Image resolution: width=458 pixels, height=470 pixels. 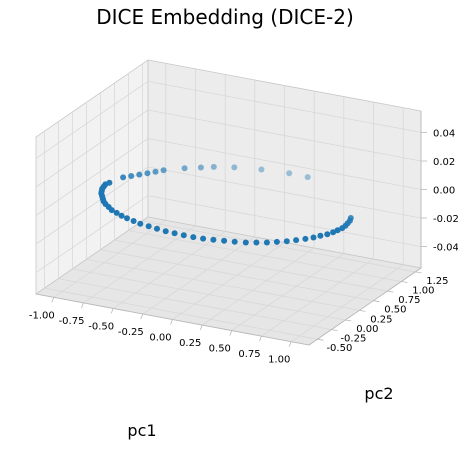 I want to click on y-axis-line, so click(x=365, y=306).